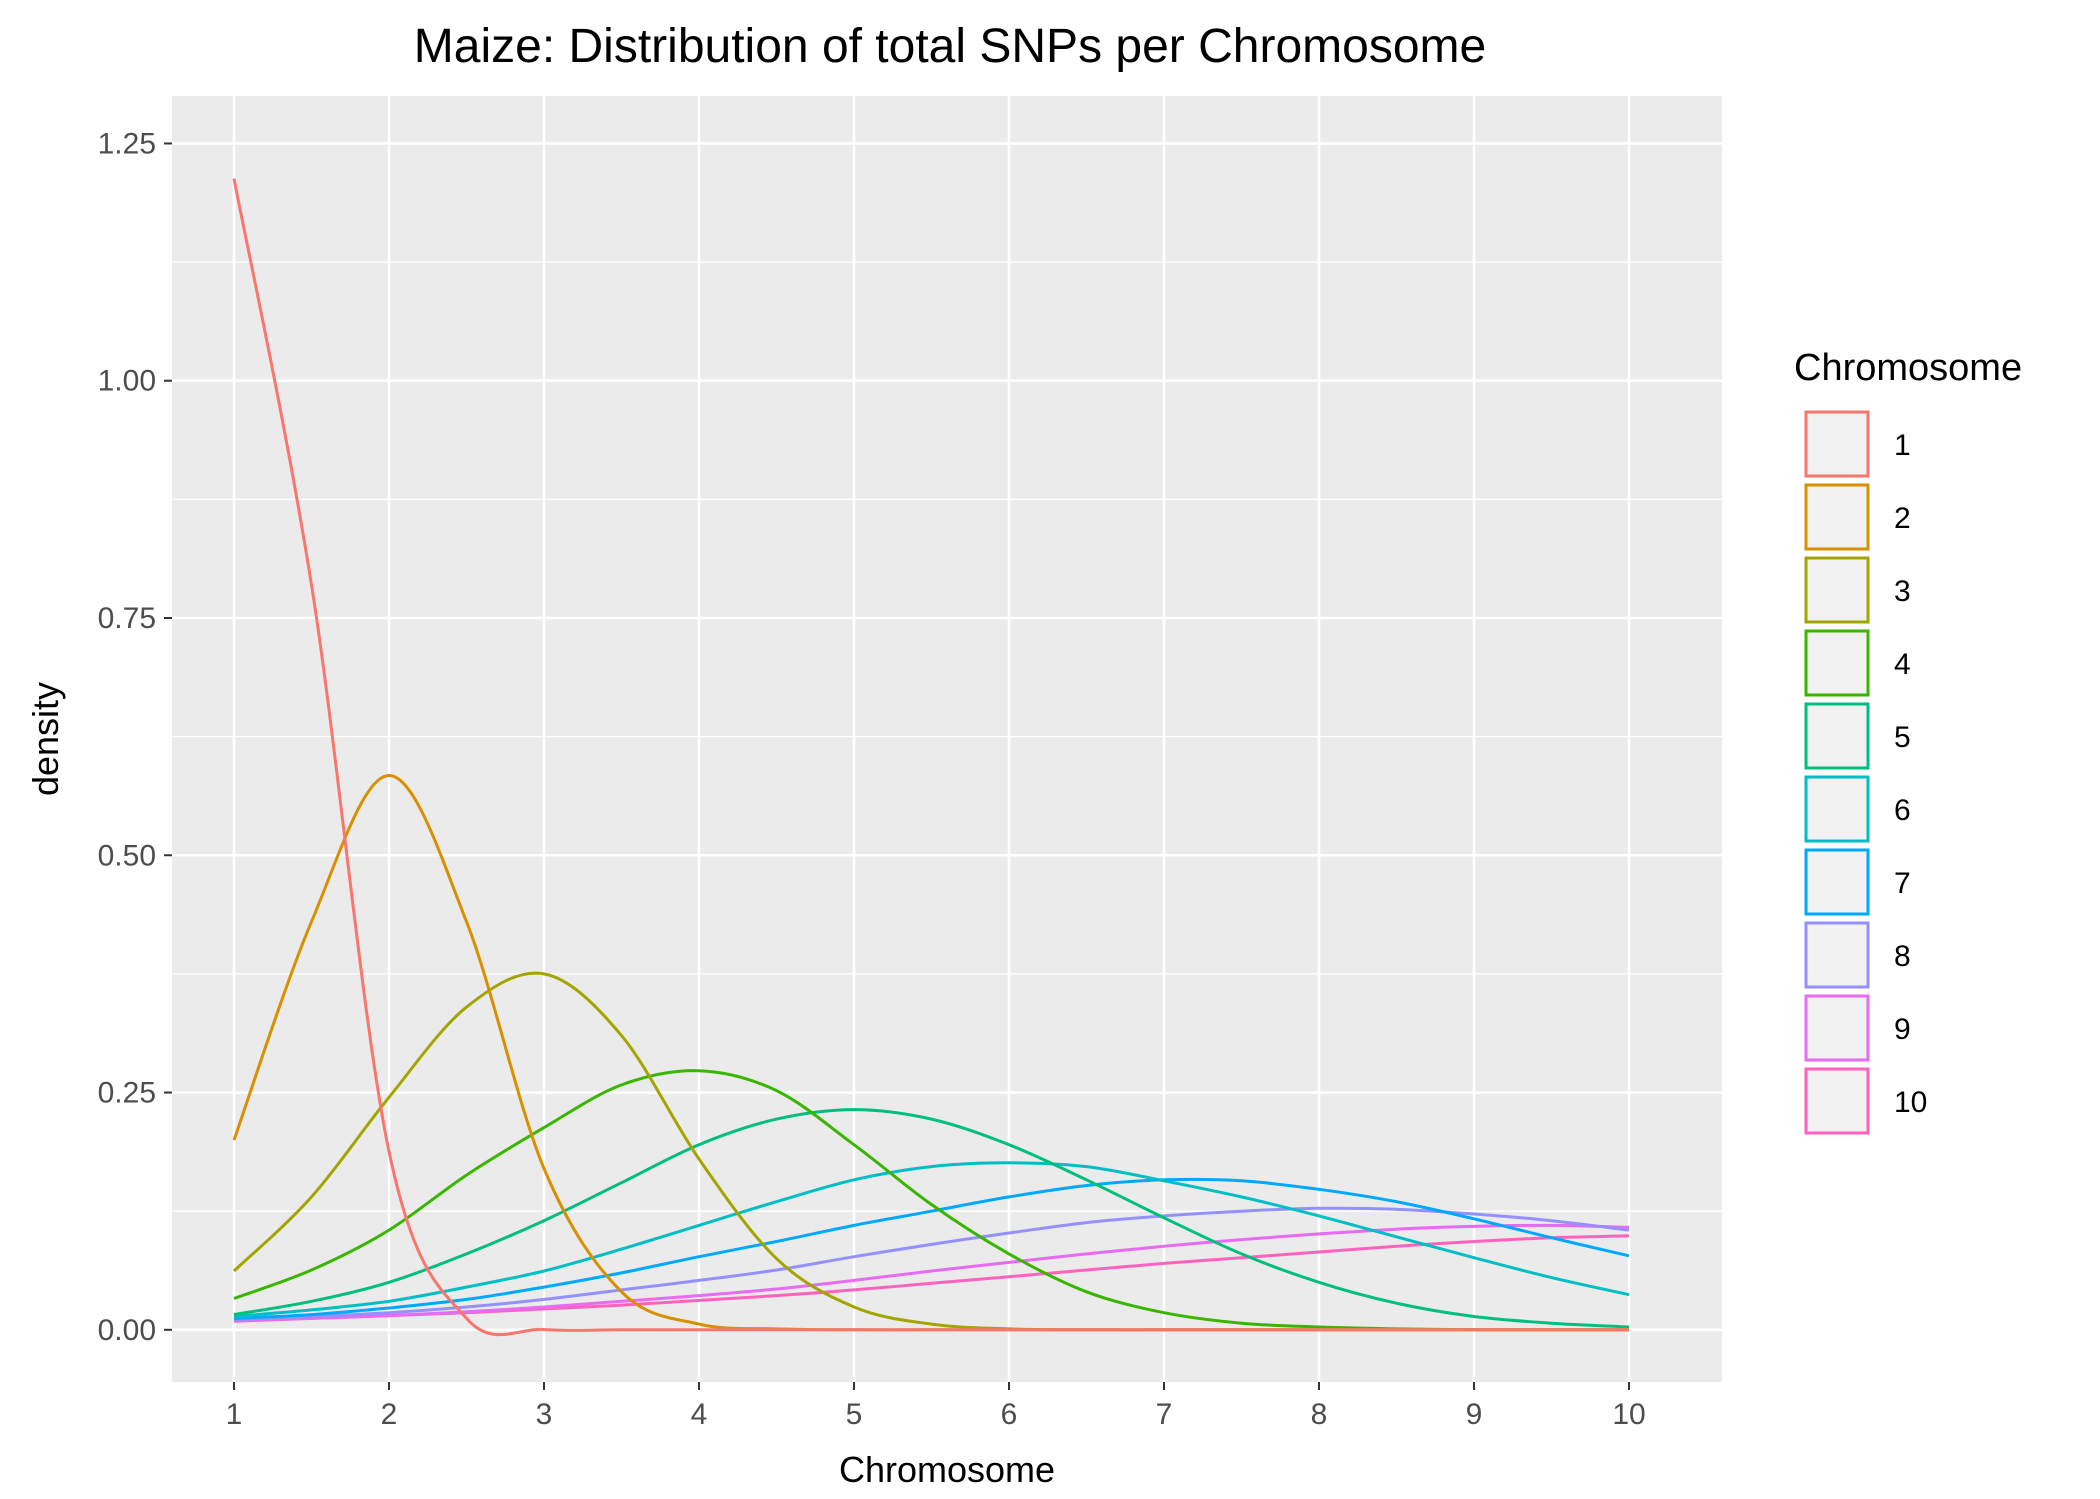  Describe the element at coordinates (127, 1093) in the screenshot. I see `y-tick-label: 0.25` at that location.